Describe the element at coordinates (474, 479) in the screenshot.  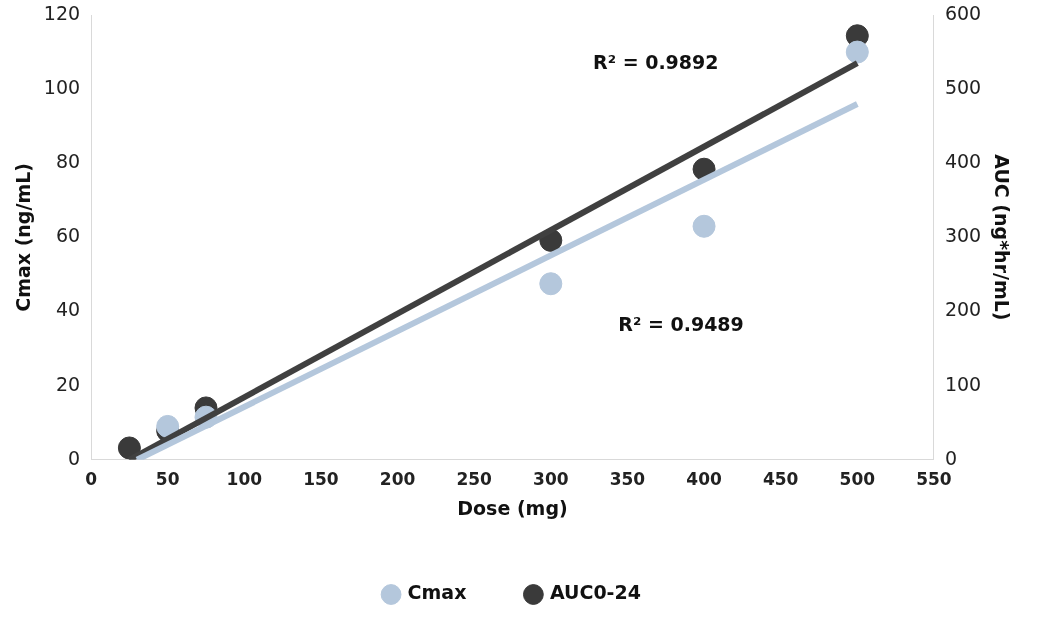
I see `x-tick-label: 250` at that location.